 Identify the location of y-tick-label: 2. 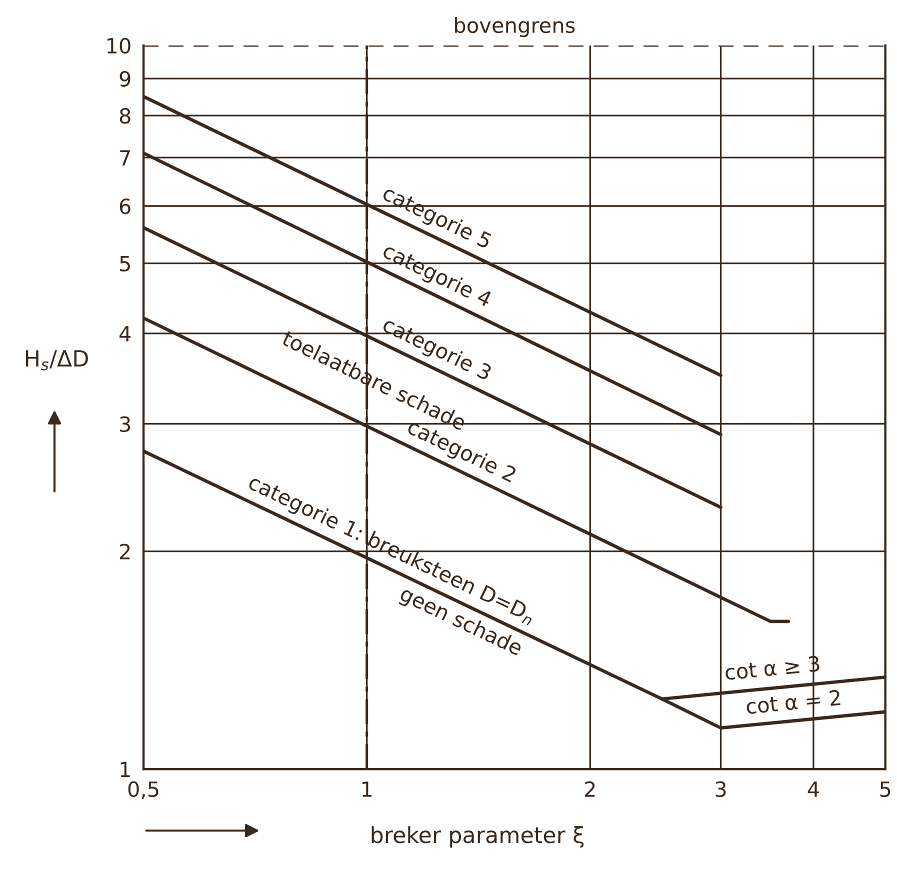
(125, 552).